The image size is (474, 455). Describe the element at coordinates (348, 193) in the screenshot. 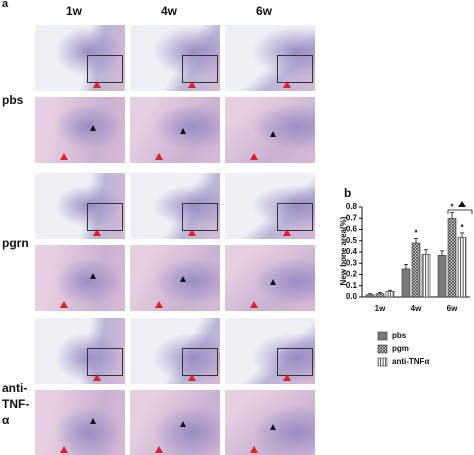

I see `panel-label: b` at that location.